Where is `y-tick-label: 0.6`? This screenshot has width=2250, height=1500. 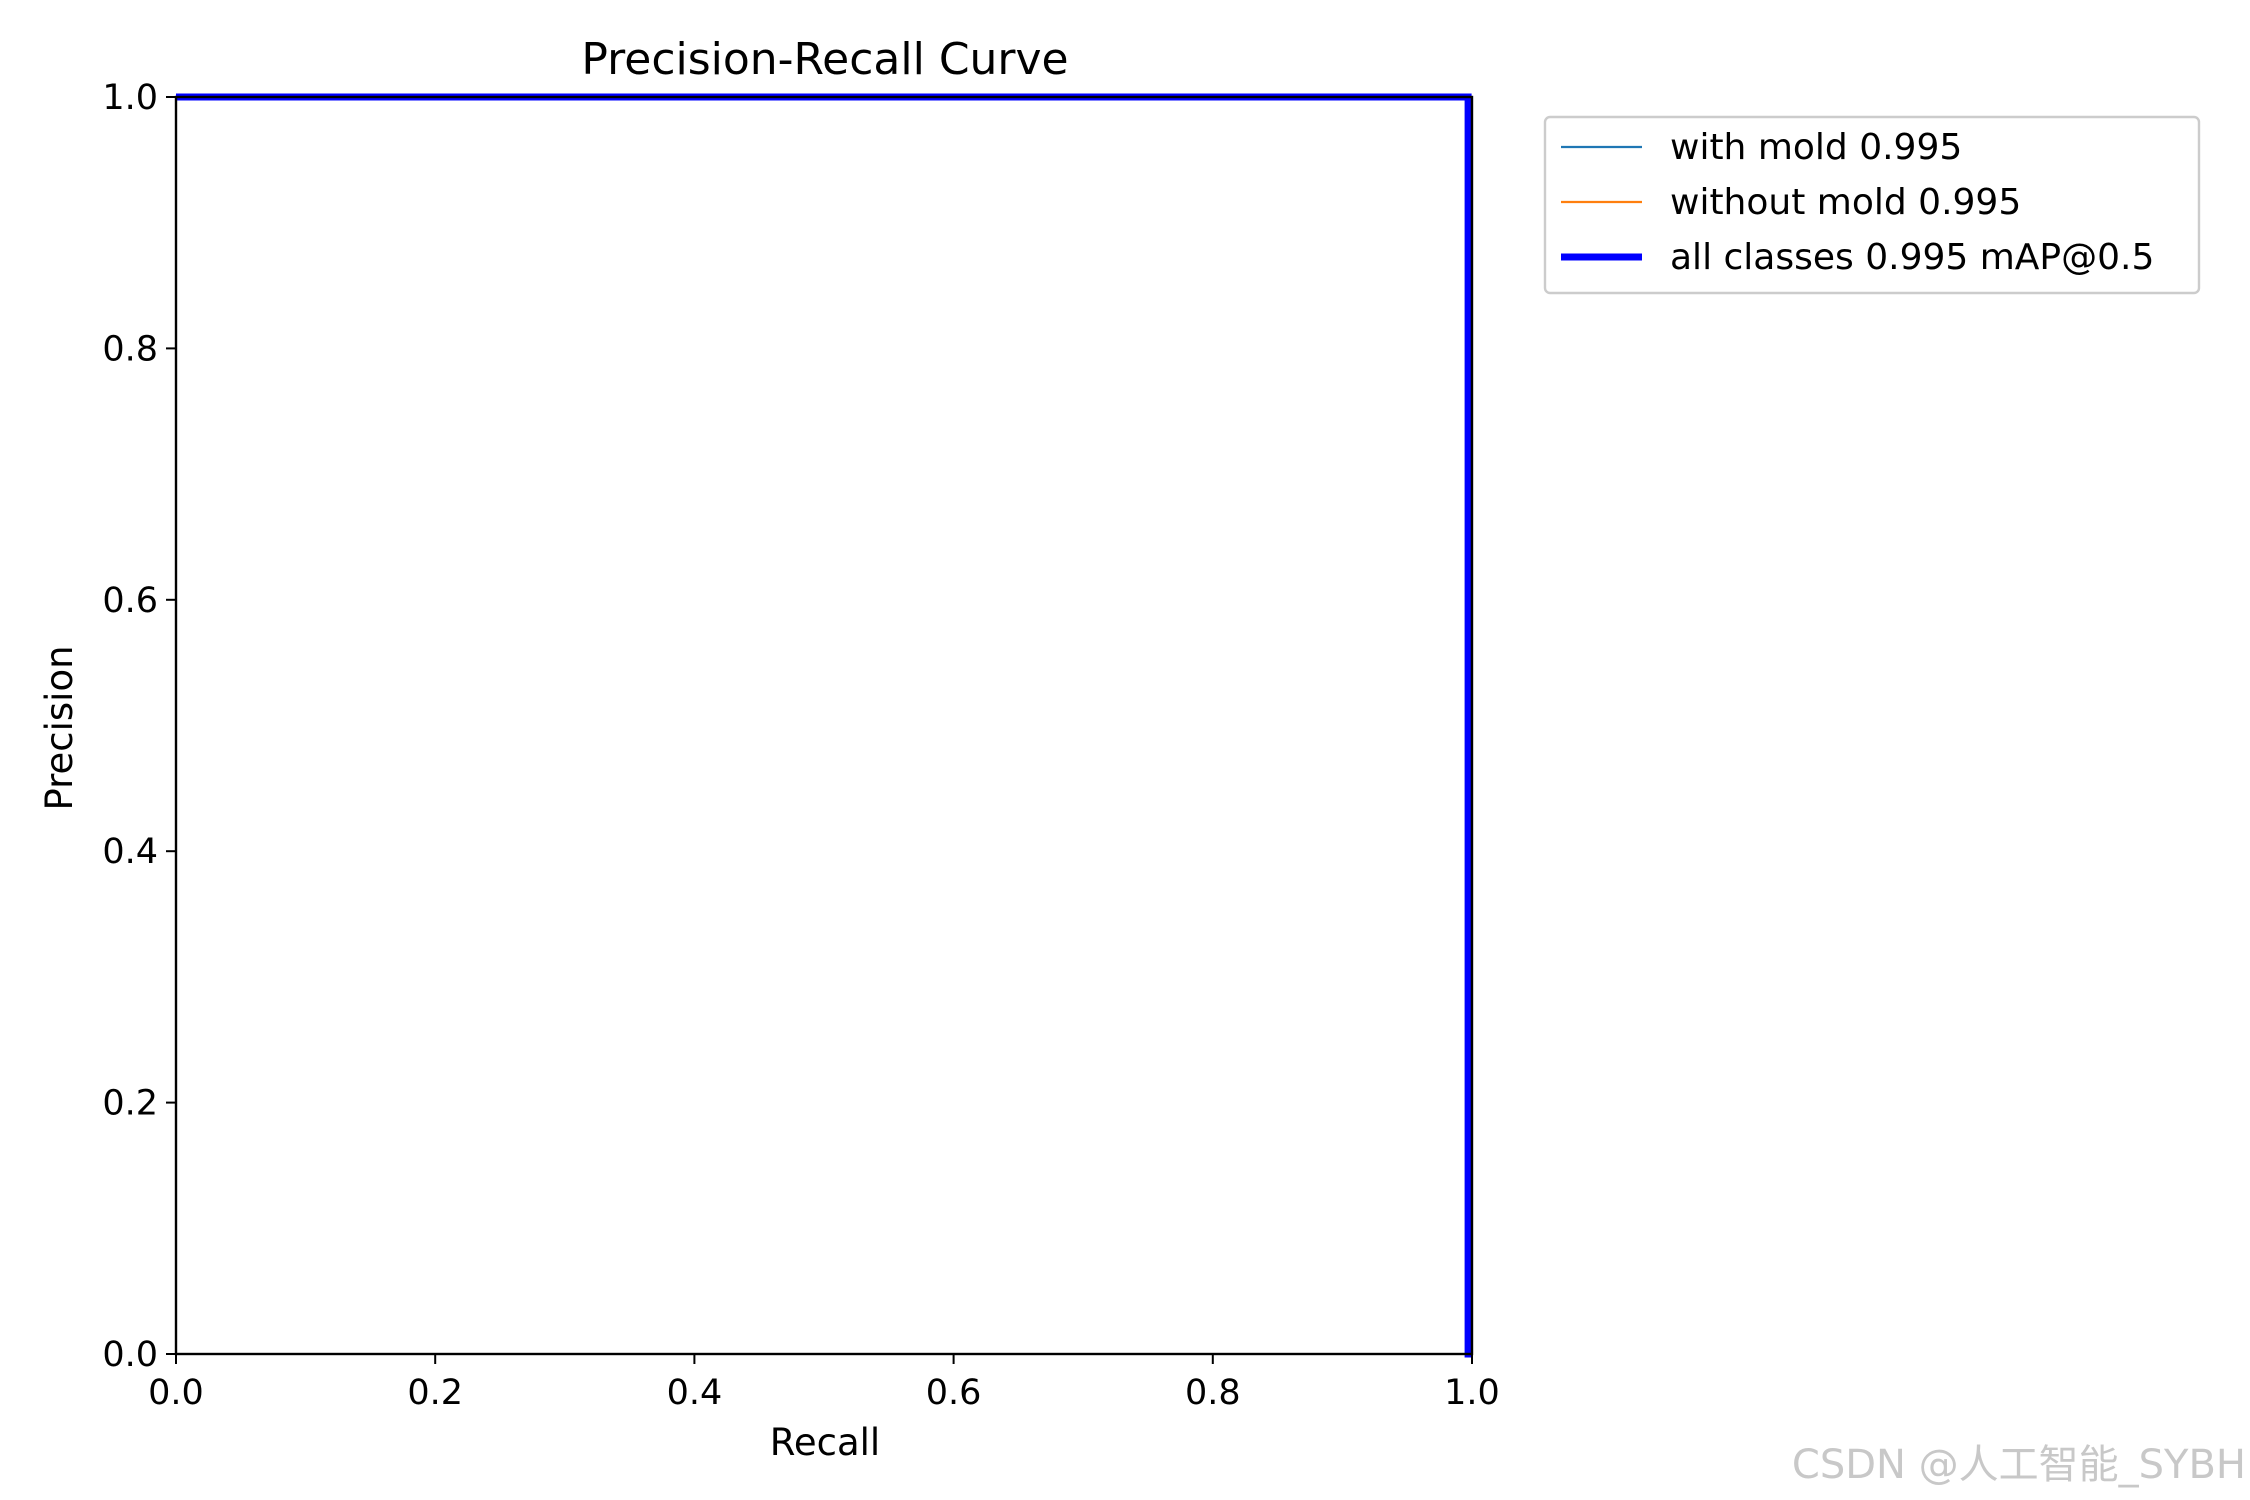 y-tick-label: 0.6 is located at coordinates (130, 601).